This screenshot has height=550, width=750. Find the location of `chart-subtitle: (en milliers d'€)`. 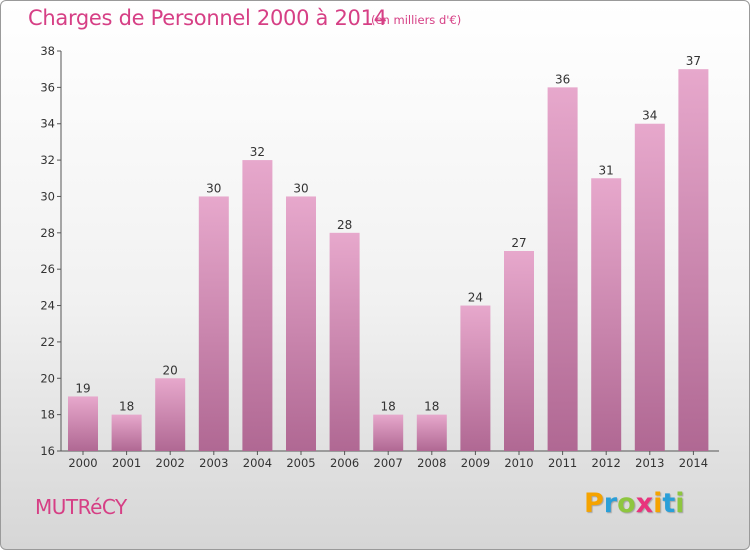

chart-subtitle: (en milliers d'€) is located at coordinates (416, 20).